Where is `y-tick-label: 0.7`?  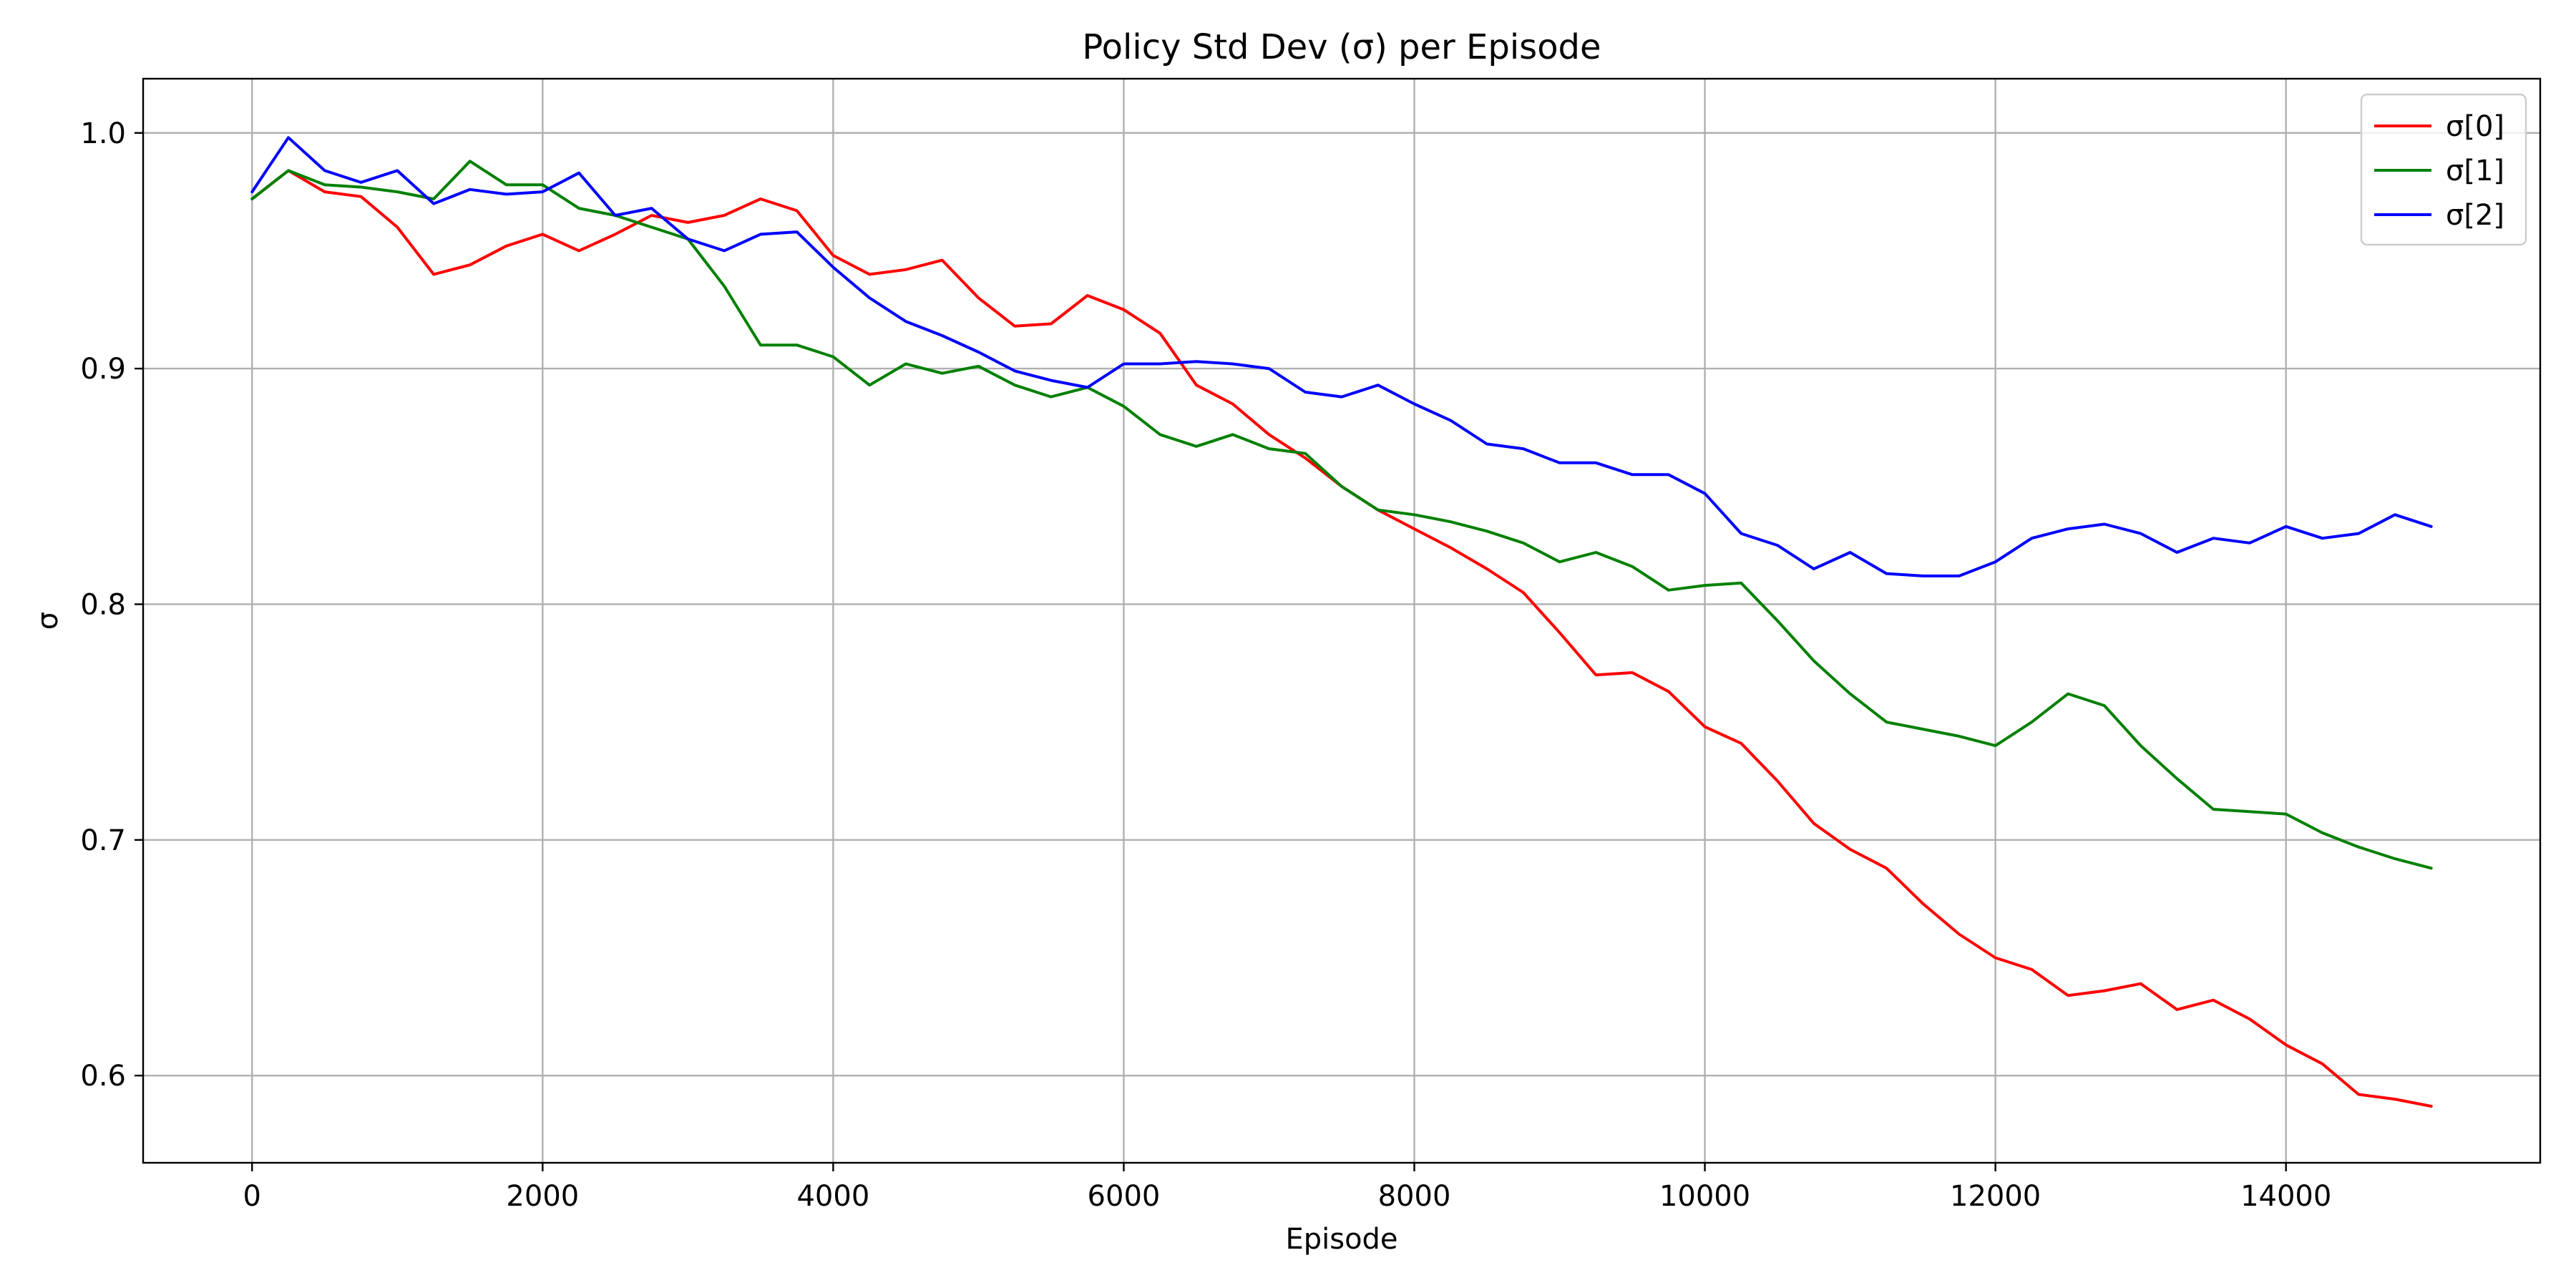 y-tick-label: 0.7 is located at coordinates (103, 841).